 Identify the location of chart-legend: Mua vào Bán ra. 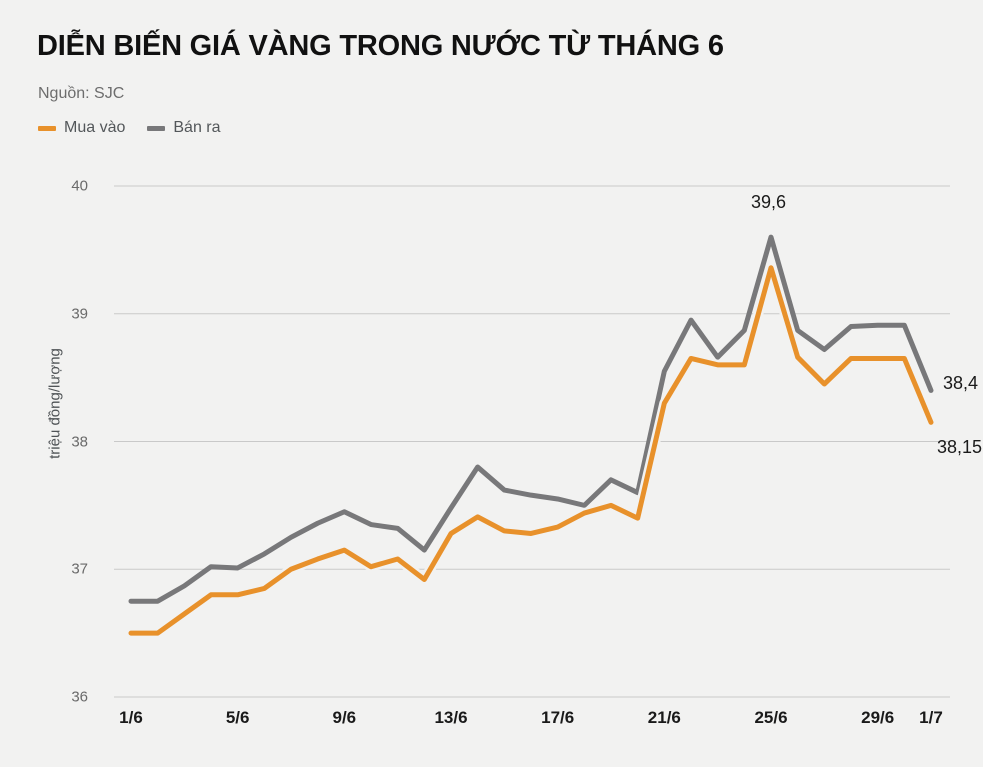
(129, 128).